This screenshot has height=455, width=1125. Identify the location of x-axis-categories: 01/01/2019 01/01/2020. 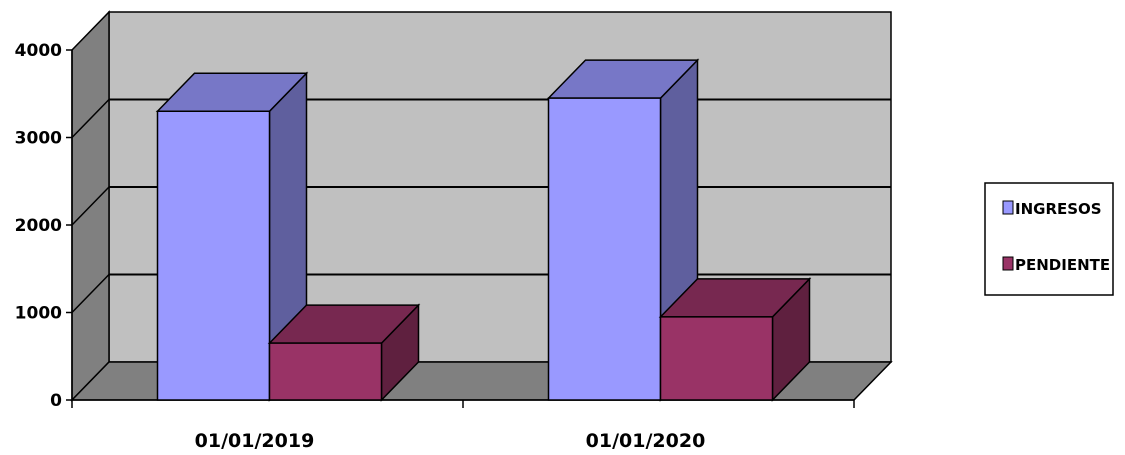
(450, 441).